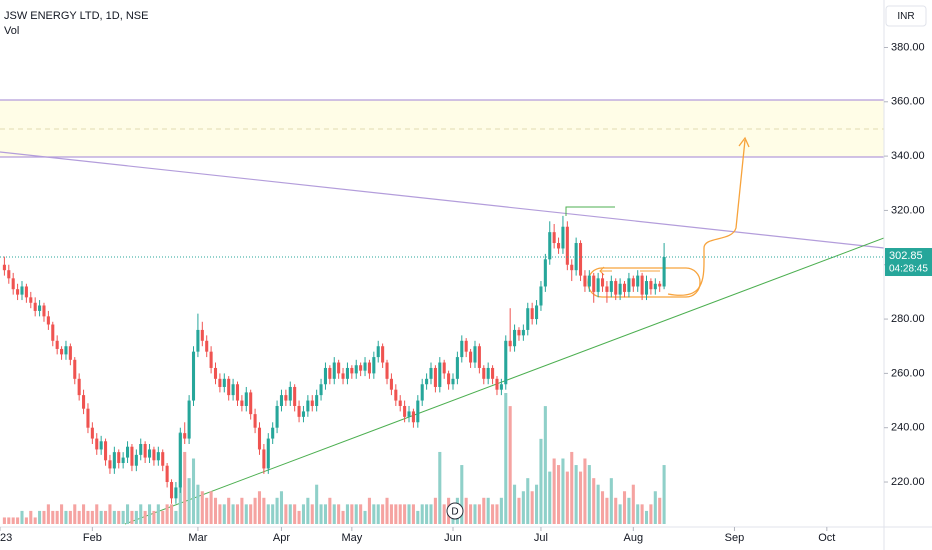 The image size is (932, 550). I want to click on y-tick-label: 280.00, so click(908, 319).